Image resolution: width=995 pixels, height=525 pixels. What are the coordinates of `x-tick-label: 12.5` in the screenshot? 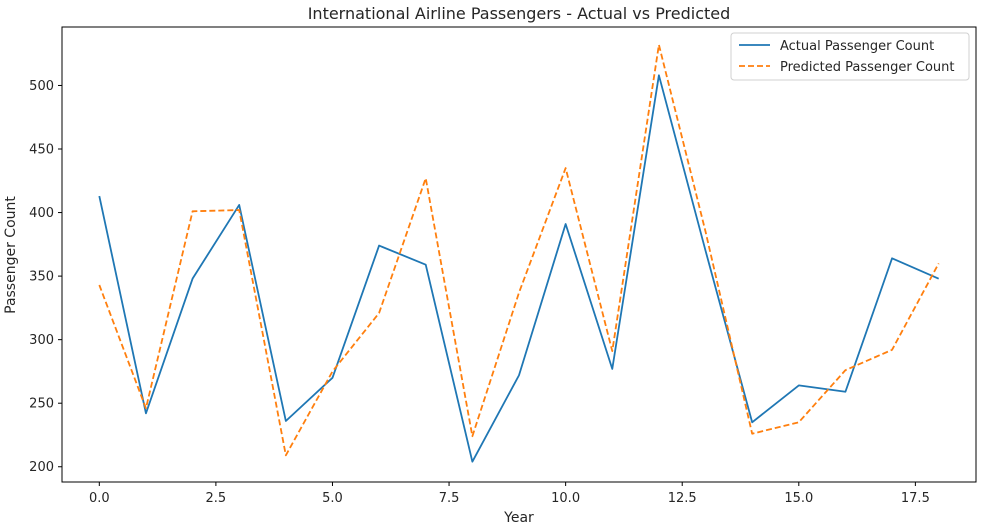 It's located at (682, 498).